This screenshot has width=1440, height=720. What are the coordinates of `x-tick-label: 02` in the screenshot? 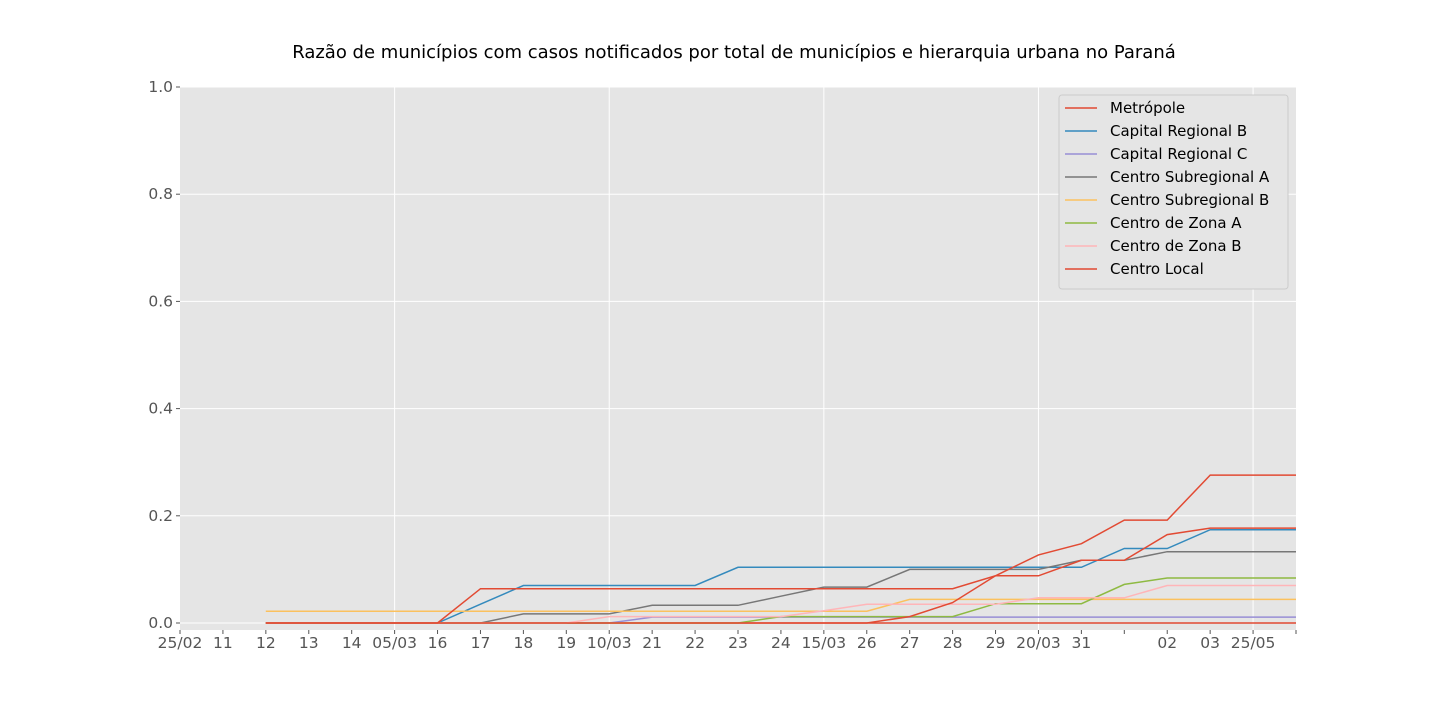 It's located at (1167, 643).